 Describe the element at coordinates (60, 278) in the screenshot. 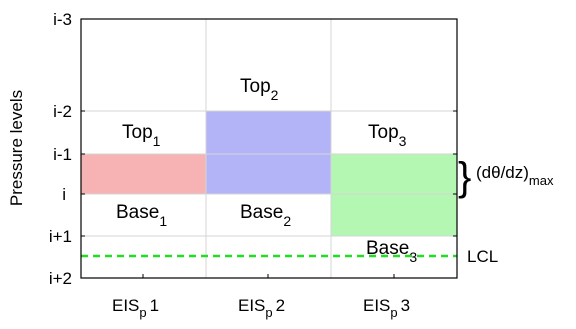

I see `y-tick-label-5: i+2` at that location.